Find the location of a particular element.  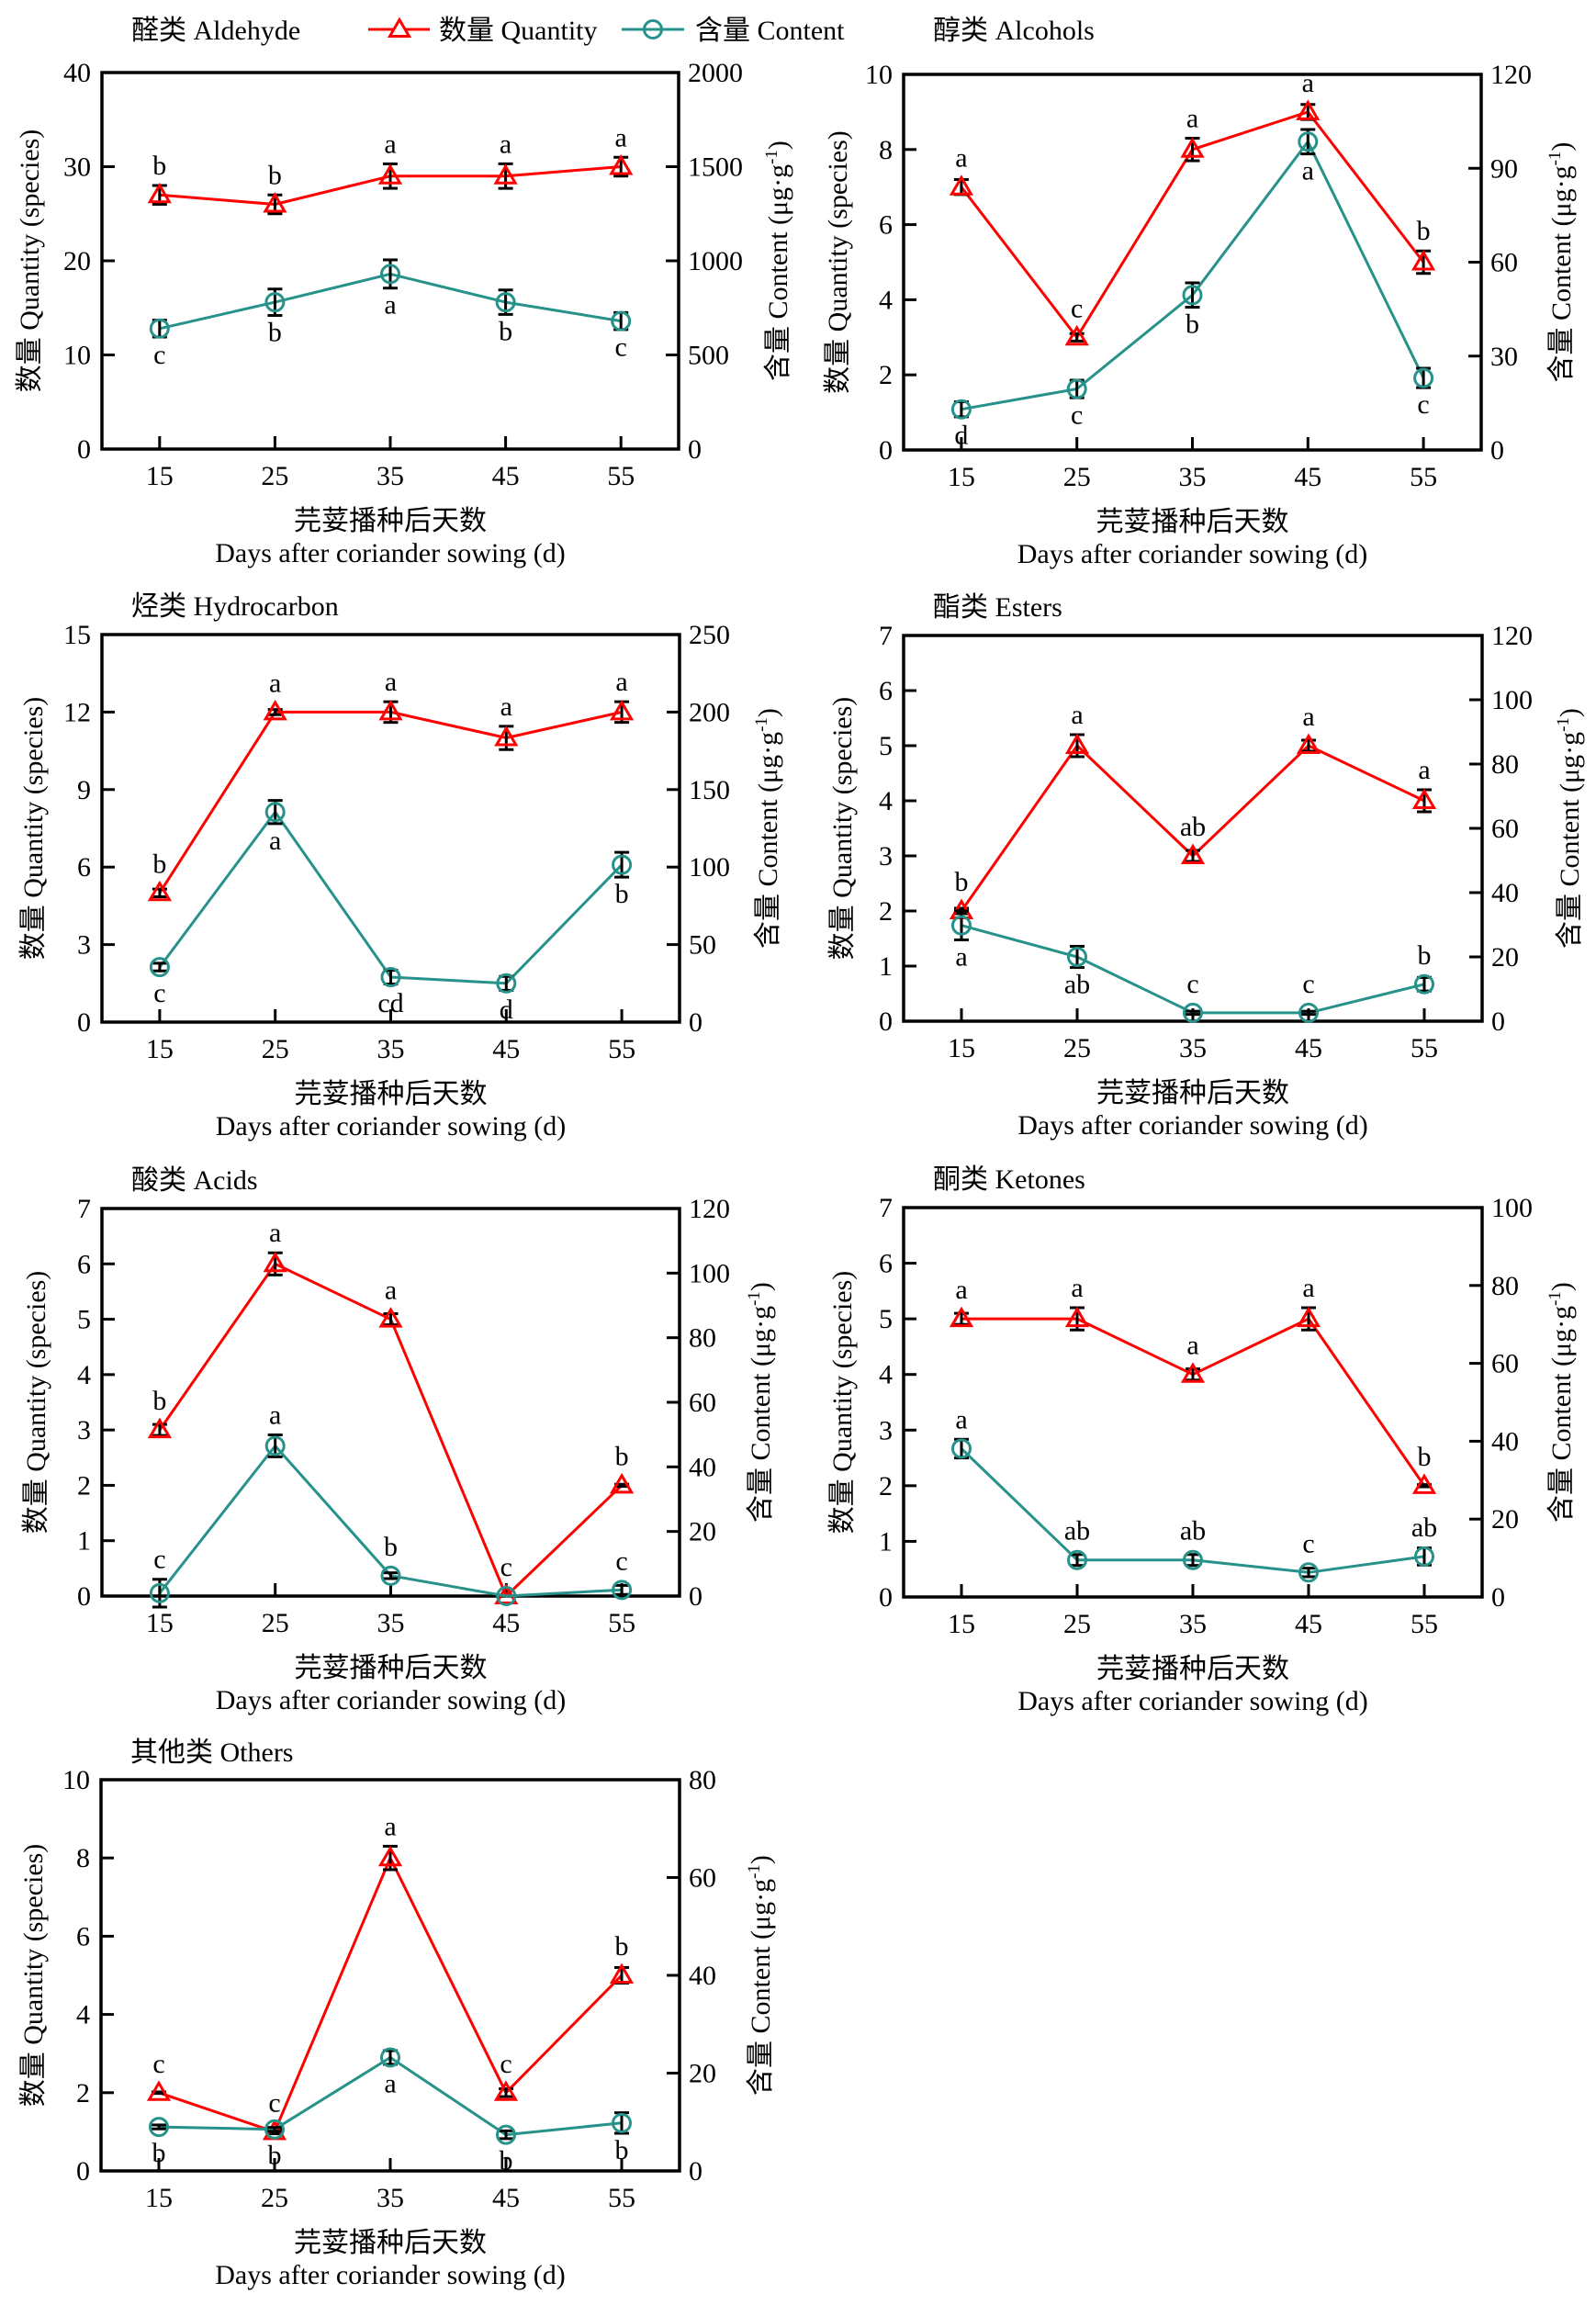

x-tick-label: 45 is located at coordinates (1308, 1624).